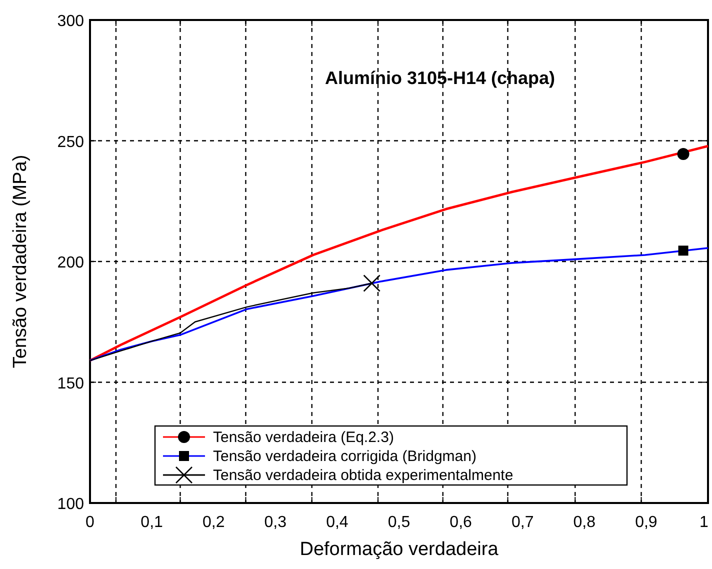  What do you see at coordinates (344, 456) in the screenshot?
I see `legend-label: Tensão verdadeira corrigida (Bridgman)` at bounding box center [344, 456].